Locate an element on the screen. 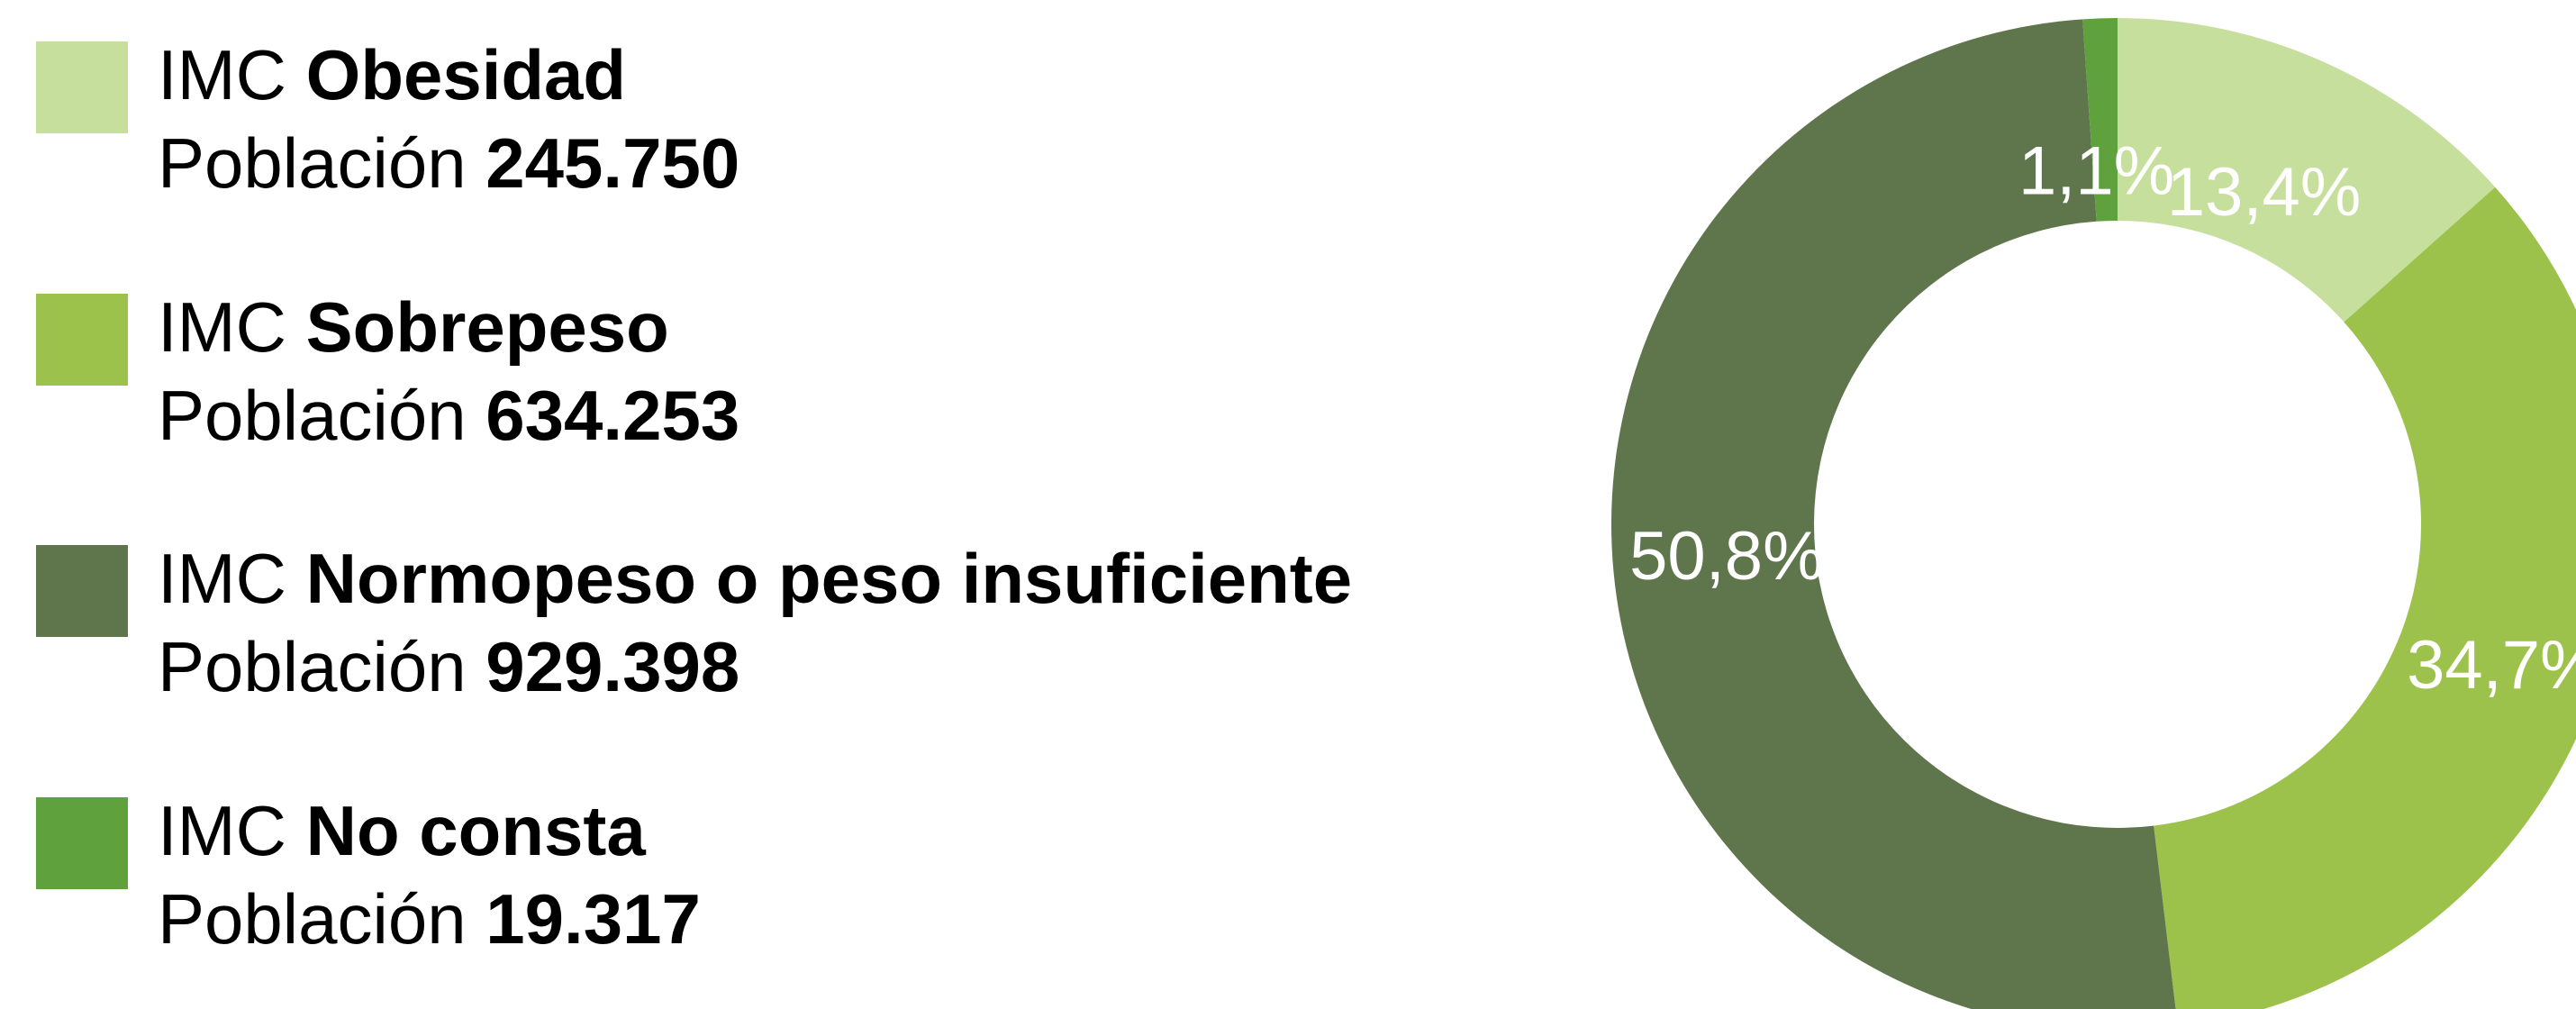 The width and height of the screenshot is (2576, 1009). legend-swatch-obesidad is located at coordinates (82, 87).